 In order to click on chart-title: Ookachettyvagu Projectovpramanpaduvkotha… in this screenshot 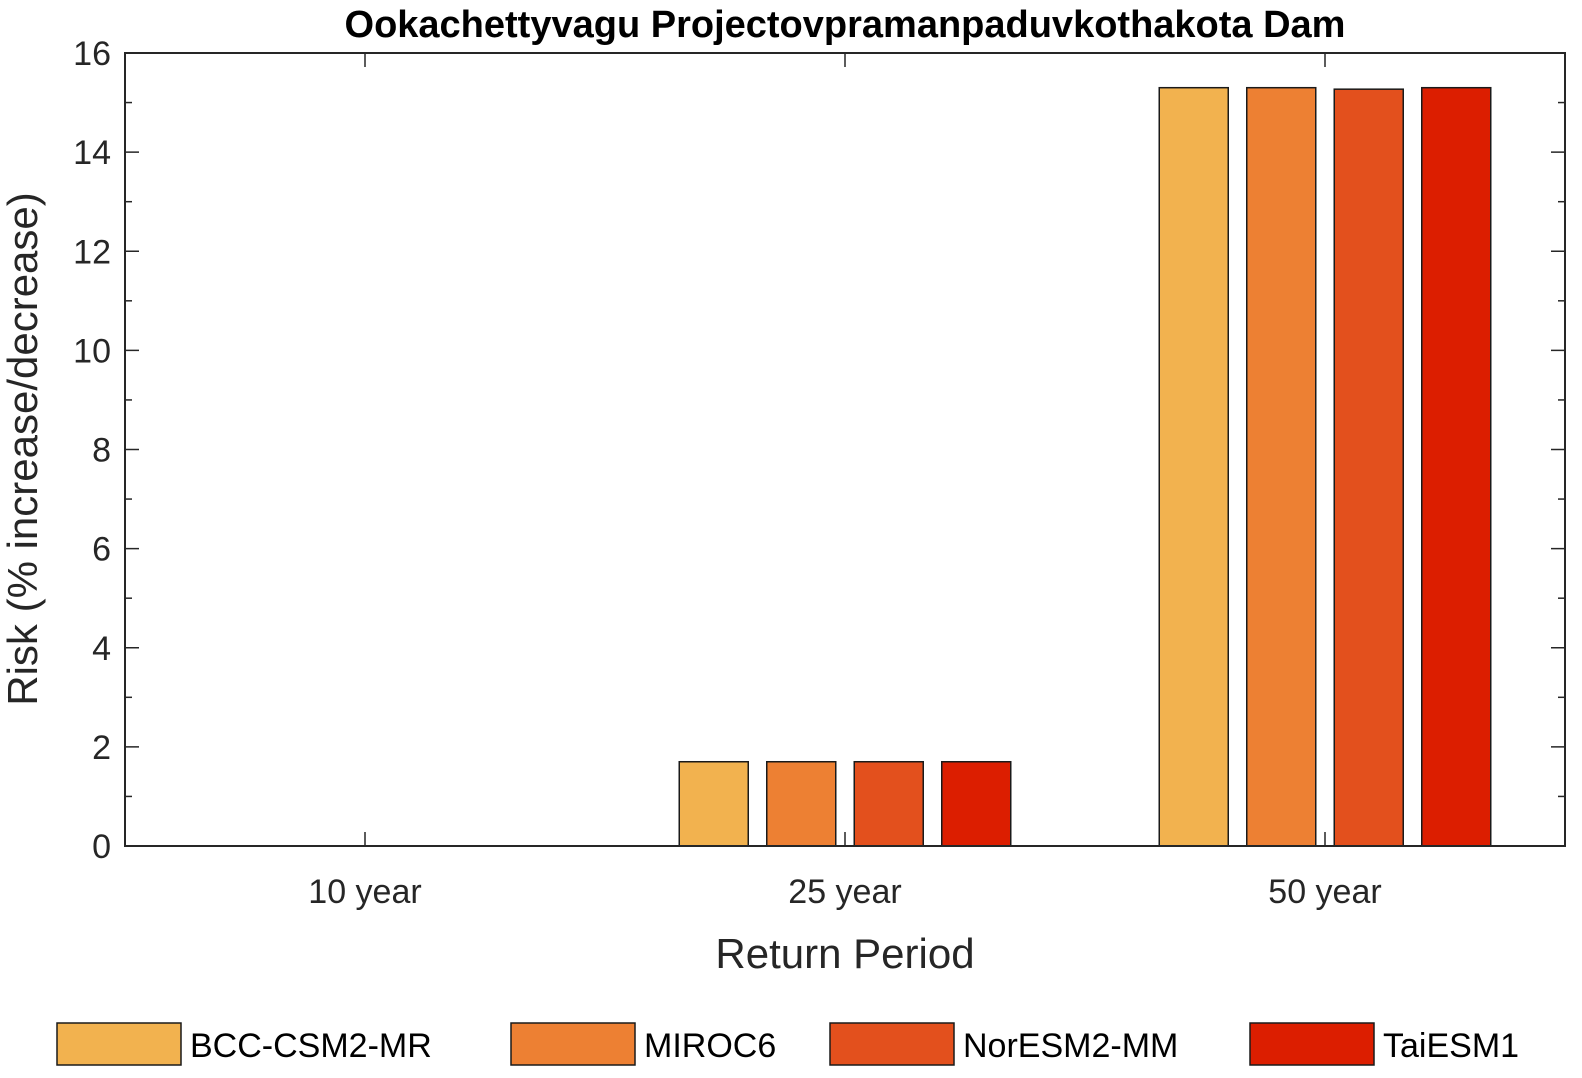, I will do `click(845, 25)`.